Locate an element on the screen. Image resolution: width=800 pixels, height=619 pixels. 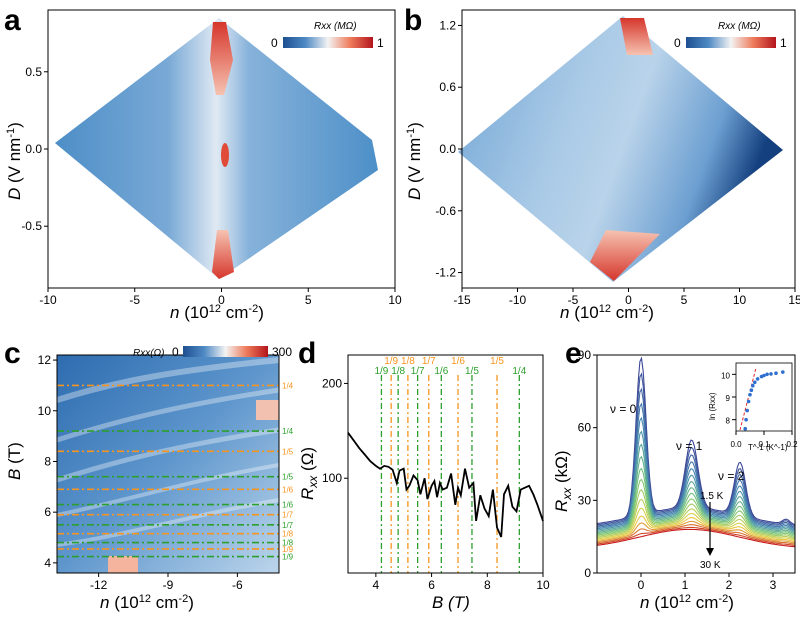
heatmap-region is located at coordinates (168, 464).